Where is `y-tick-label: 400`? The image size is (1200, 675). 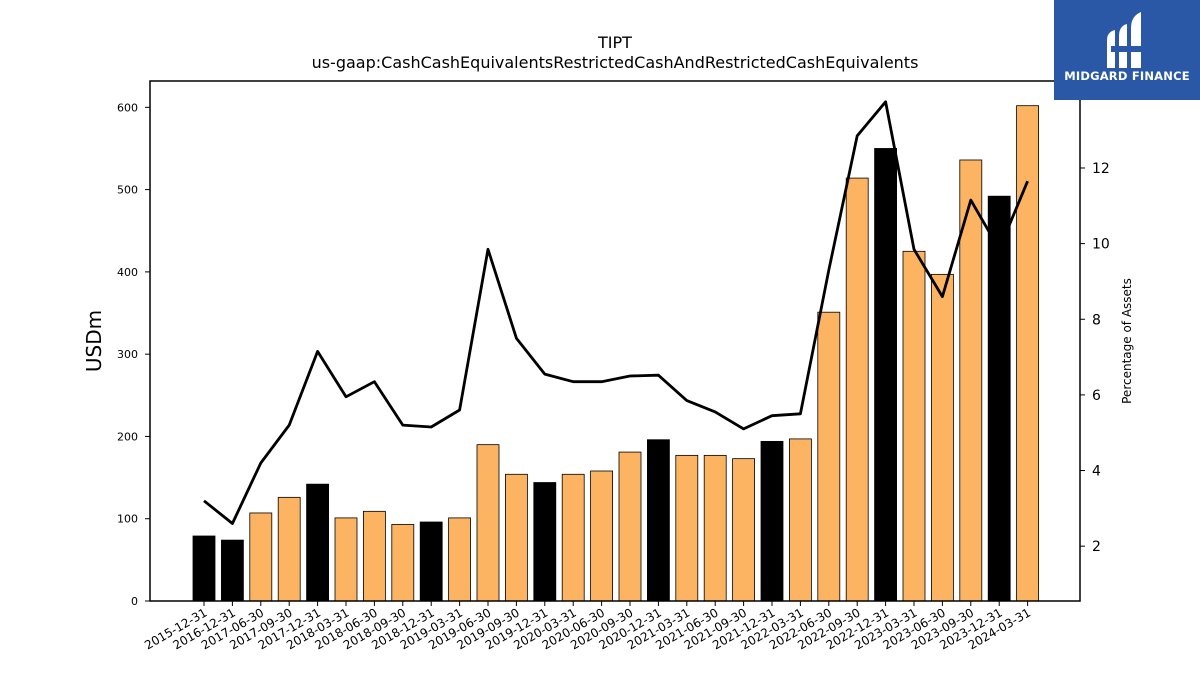
y-tick-label: 400 is located at coordinates (127, 272).